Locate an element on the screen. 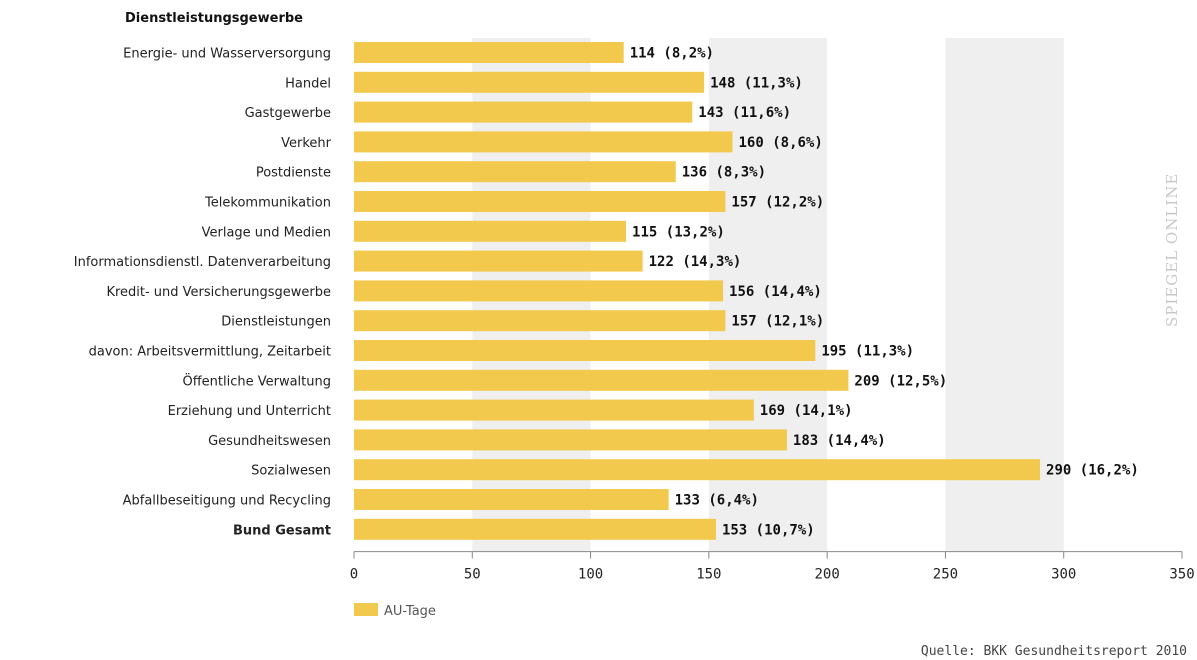 Image resolution: width=1197 pixels, height=660 pixels. x-tick-label: 250 is located at coordinates (945, 575).